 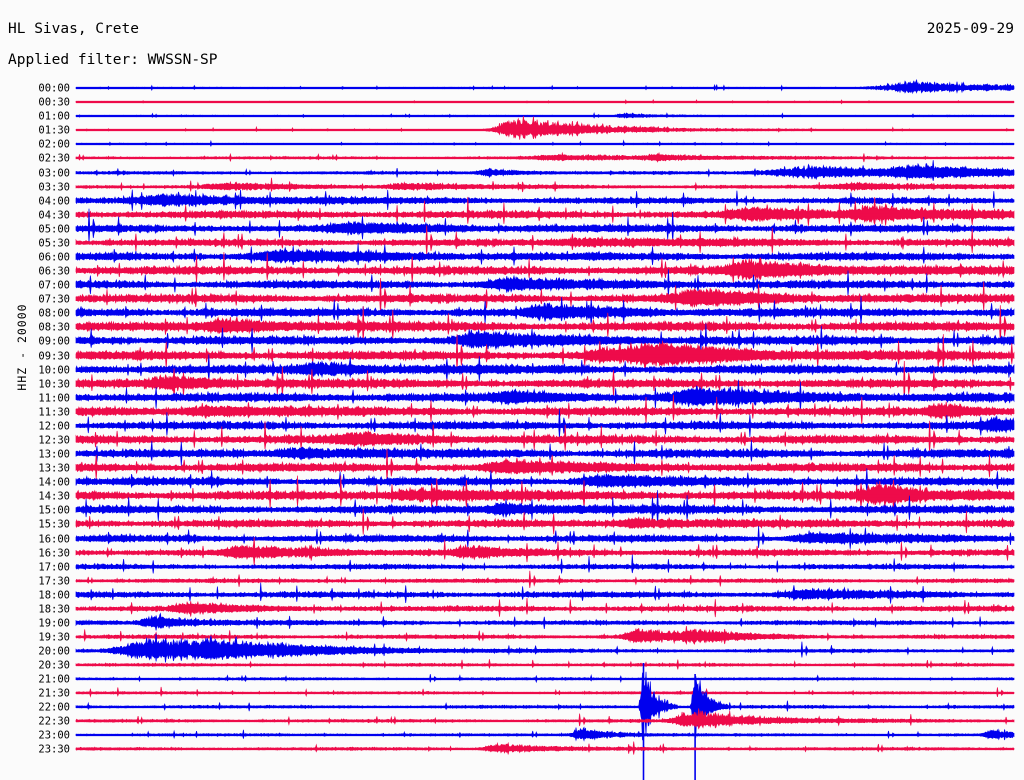 I want to click on time-tick-label: 05:00, so click(x=54, y=230).